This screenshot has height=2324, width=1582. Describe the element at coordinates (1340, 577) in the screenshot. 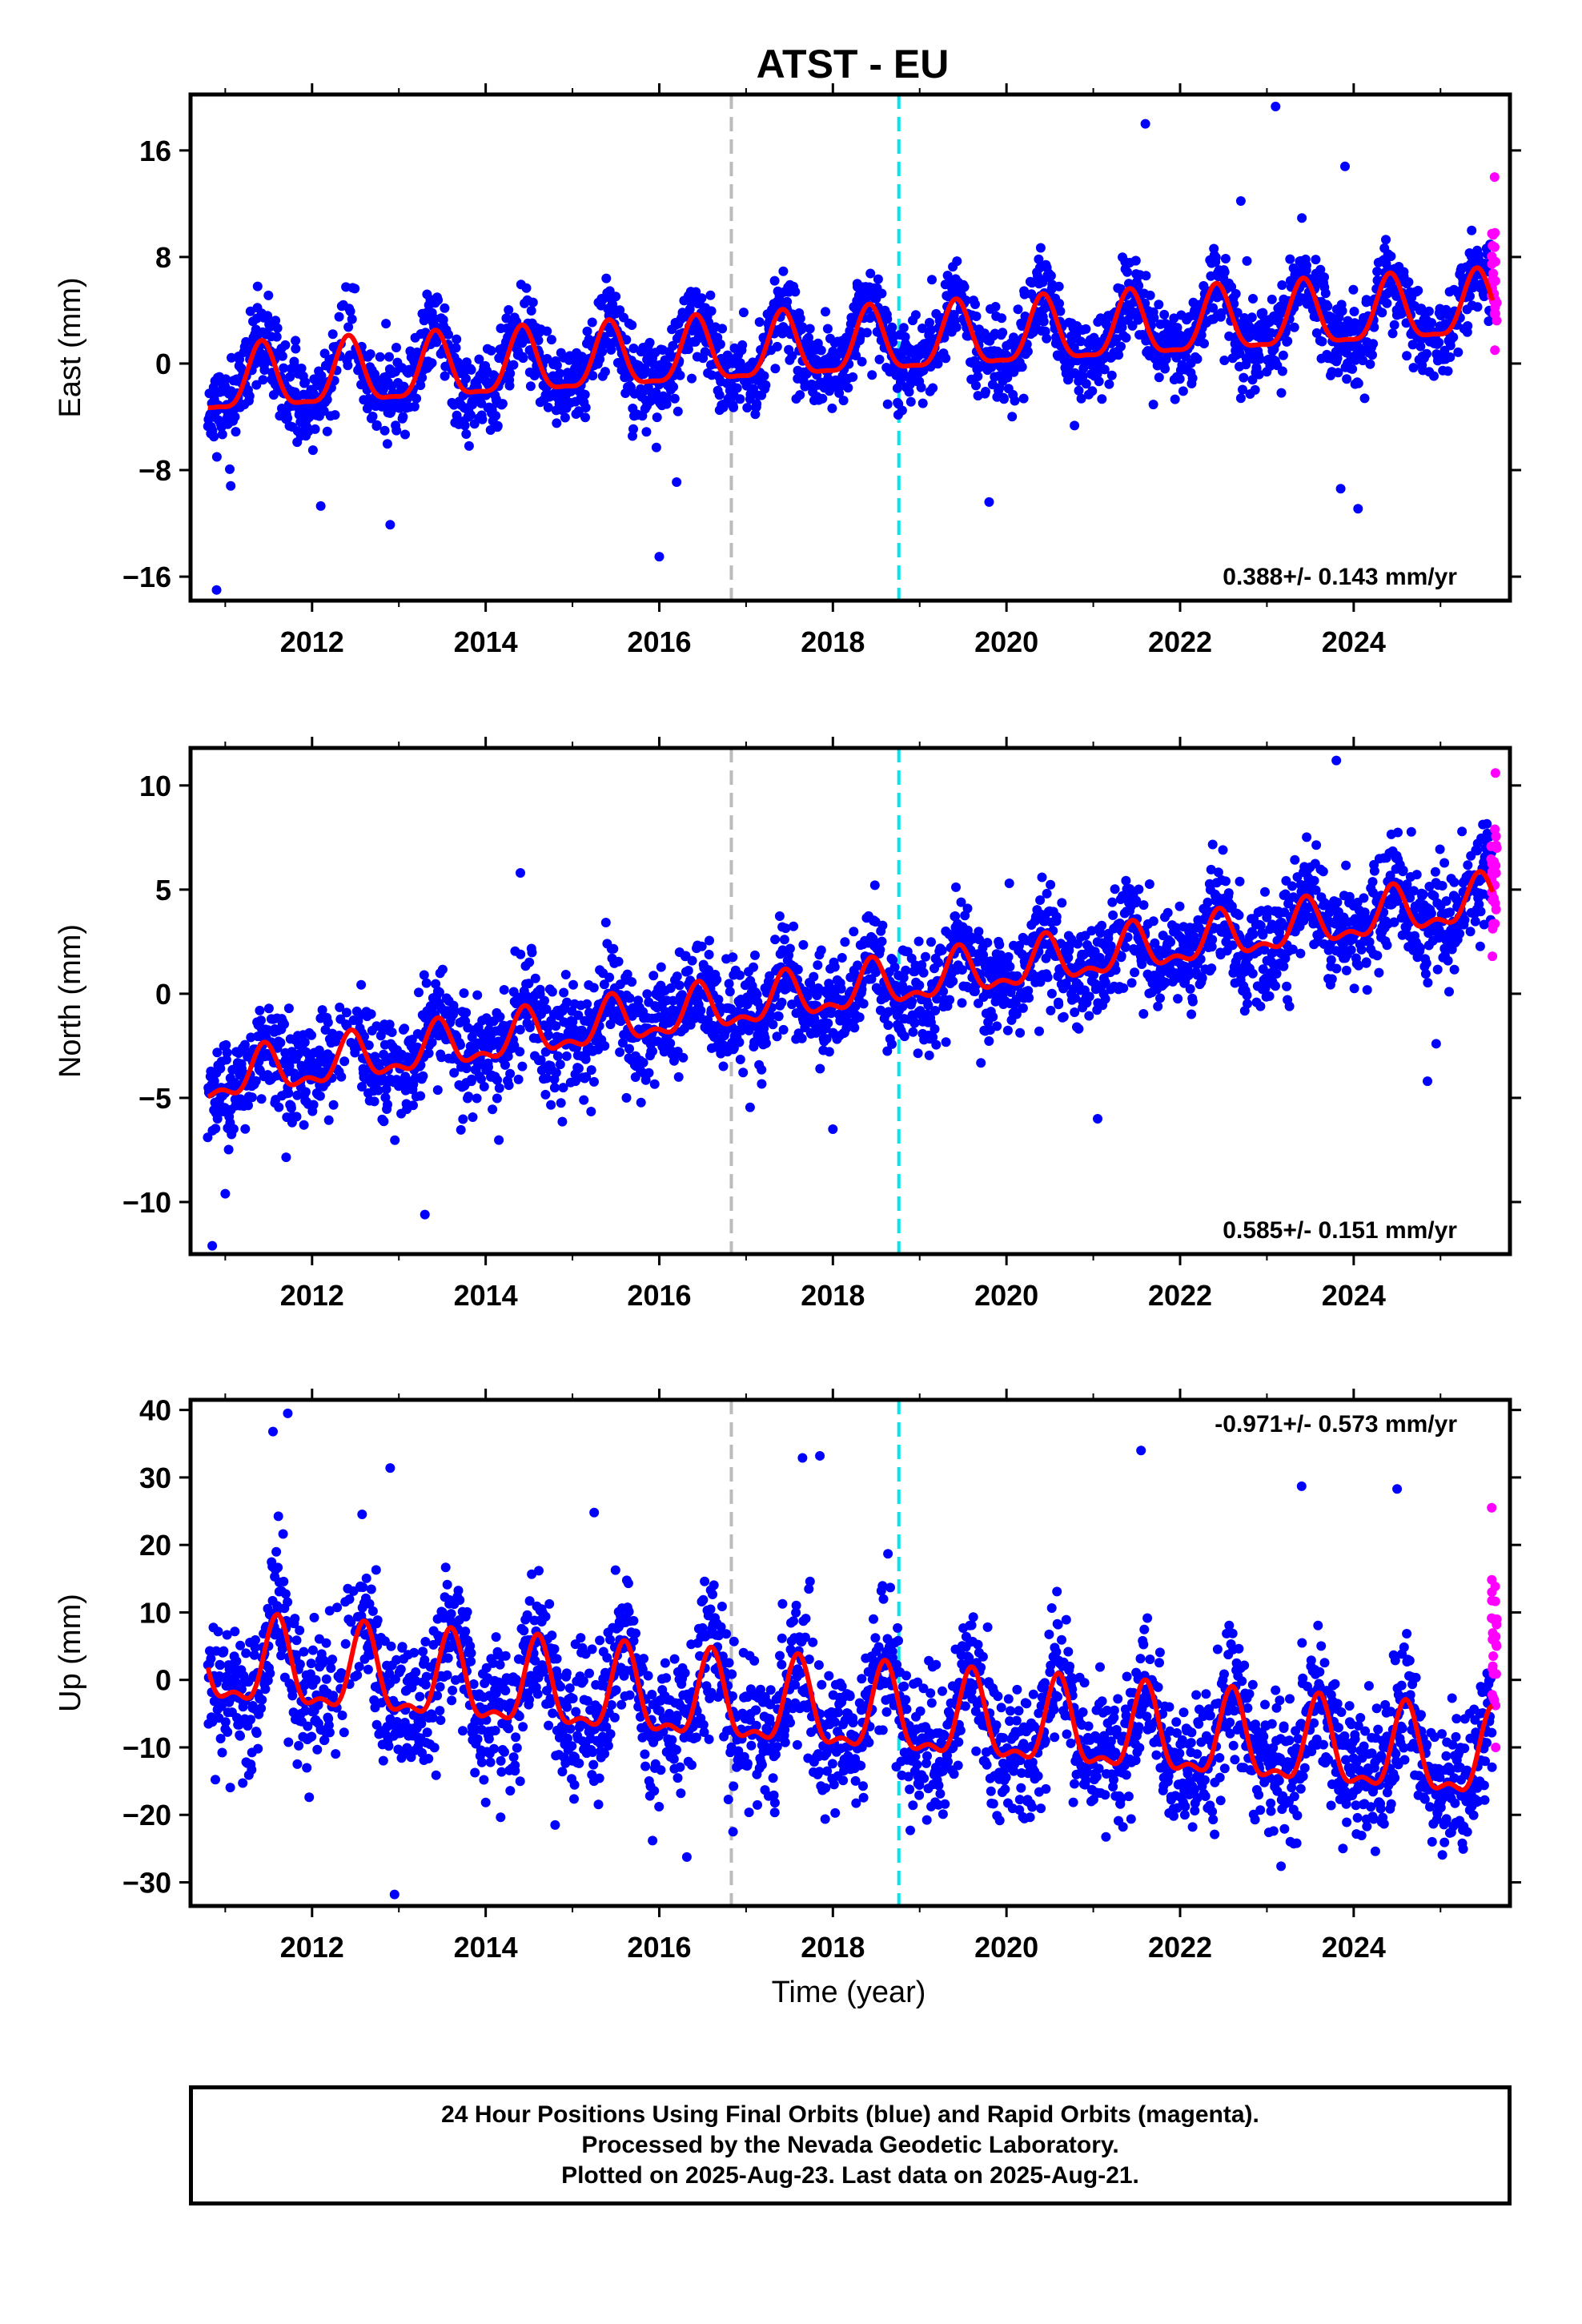

I see `velocity-label: 0.388+/- 0.143 mm/yr` at that location.